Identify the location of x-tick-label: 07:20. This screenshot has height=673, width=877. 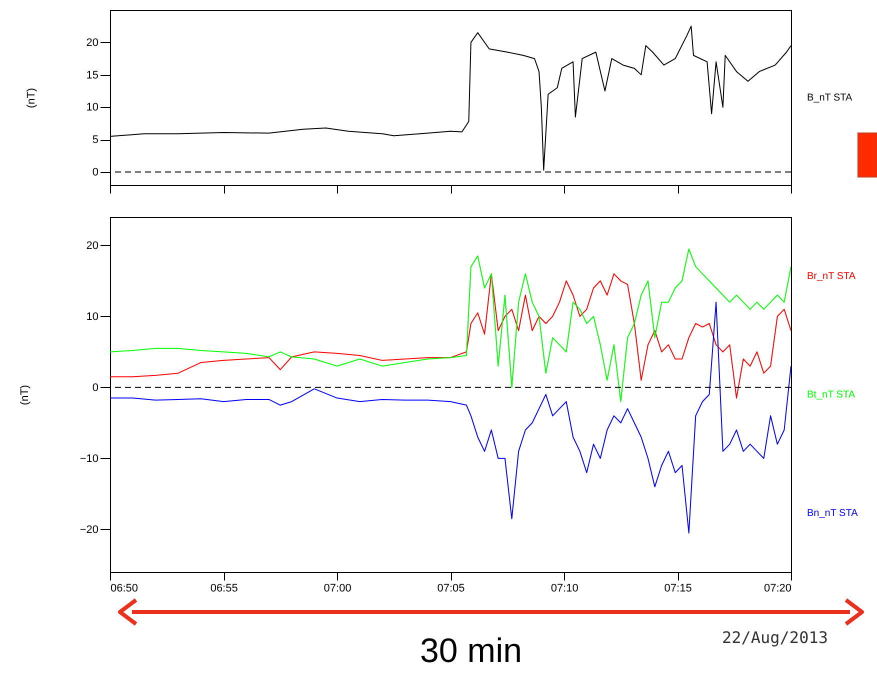
(778, 588).